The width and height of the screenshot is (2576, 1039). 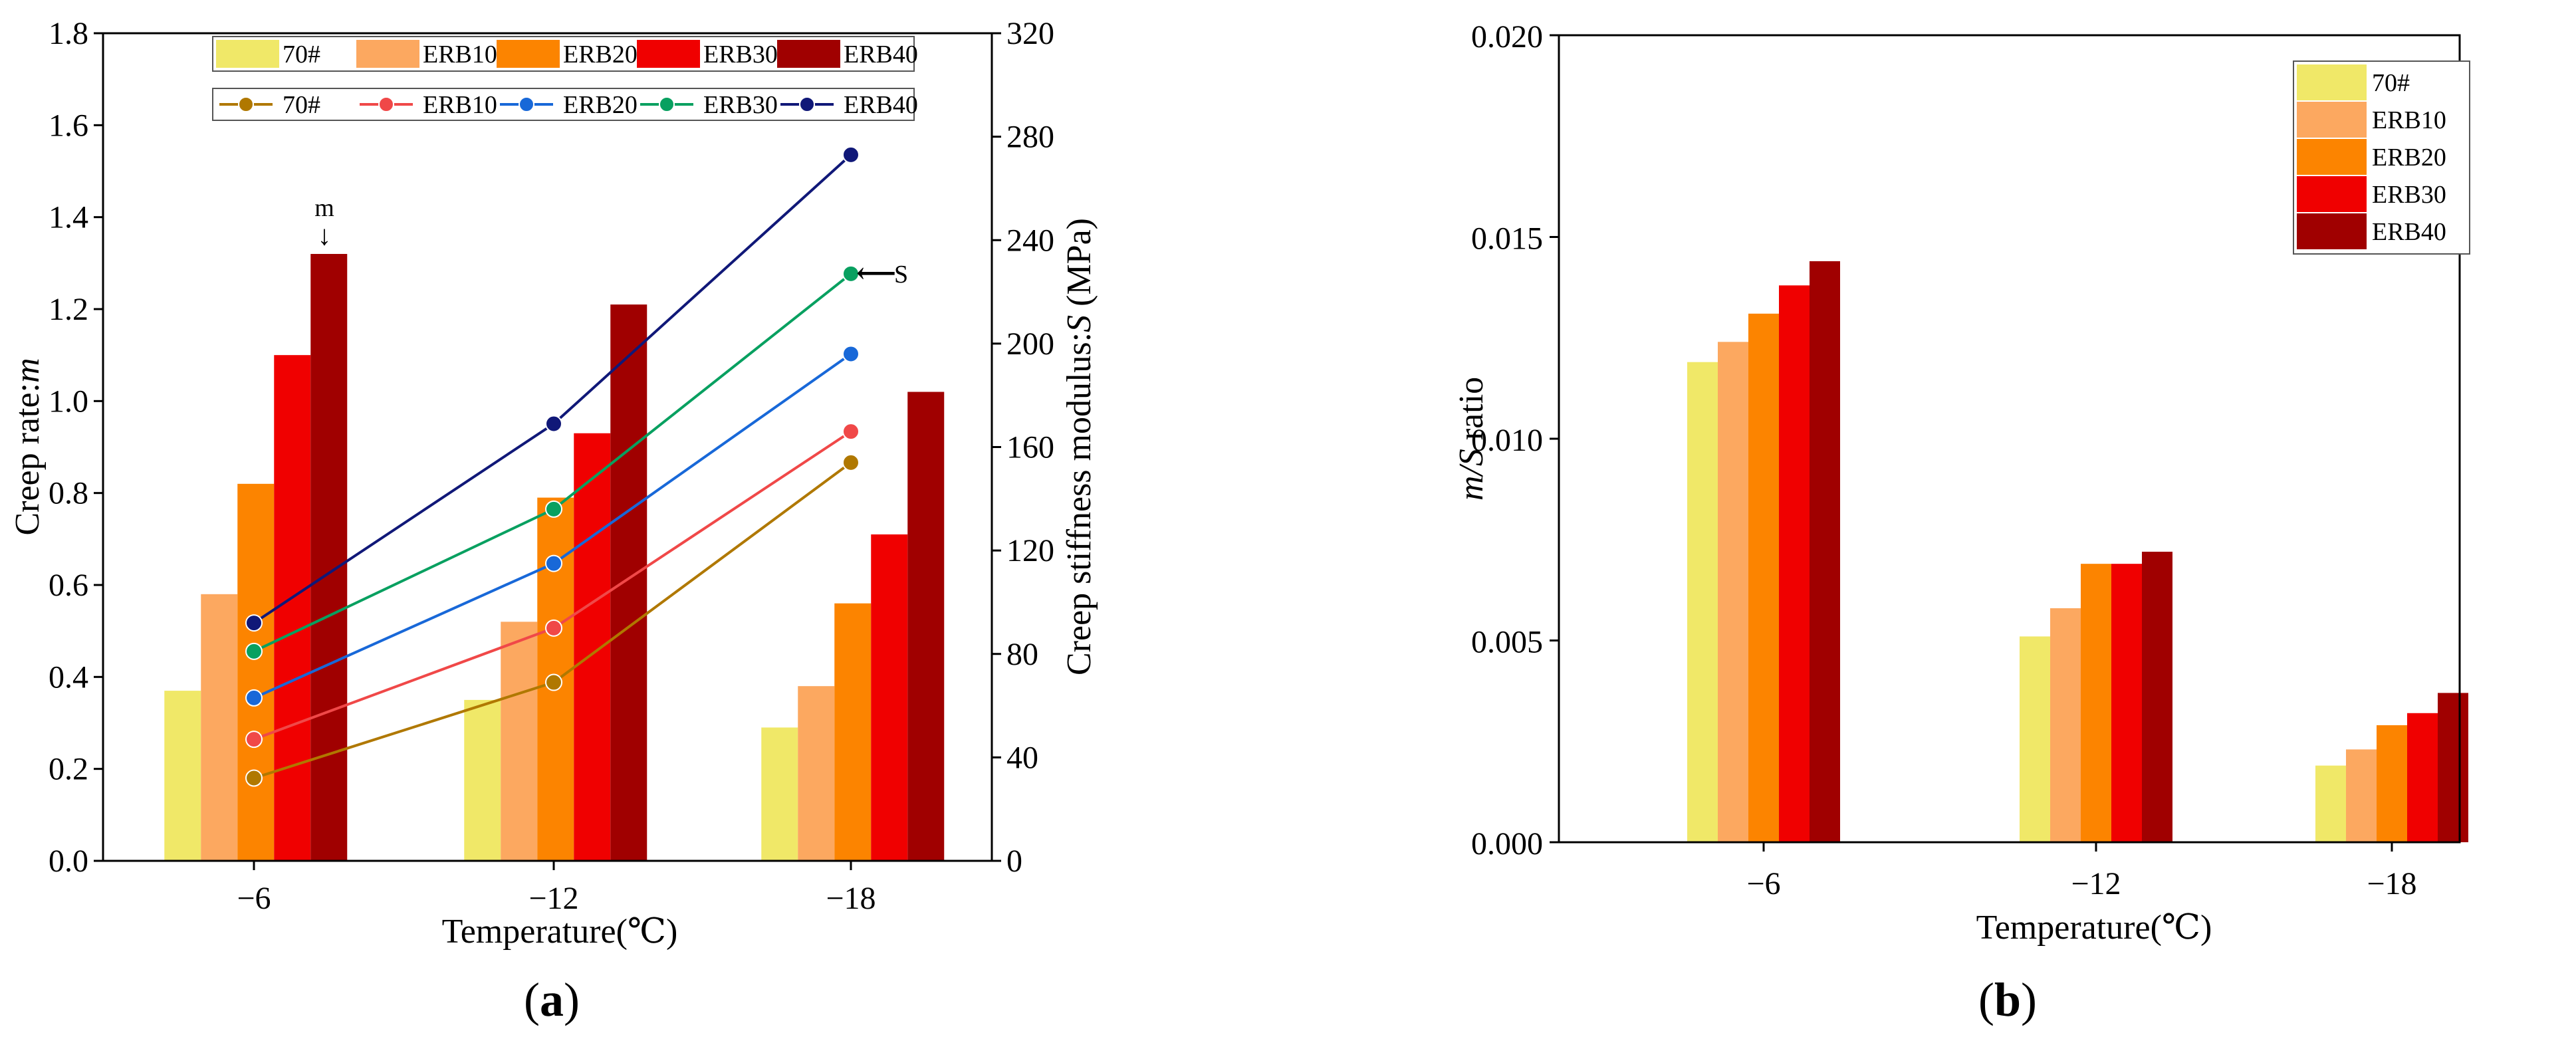 What do you see at coordinates (881, 105) in the screenshot?
I see `legend-a-line-label-erb40: ERB40` at bounding box center [881, 105].